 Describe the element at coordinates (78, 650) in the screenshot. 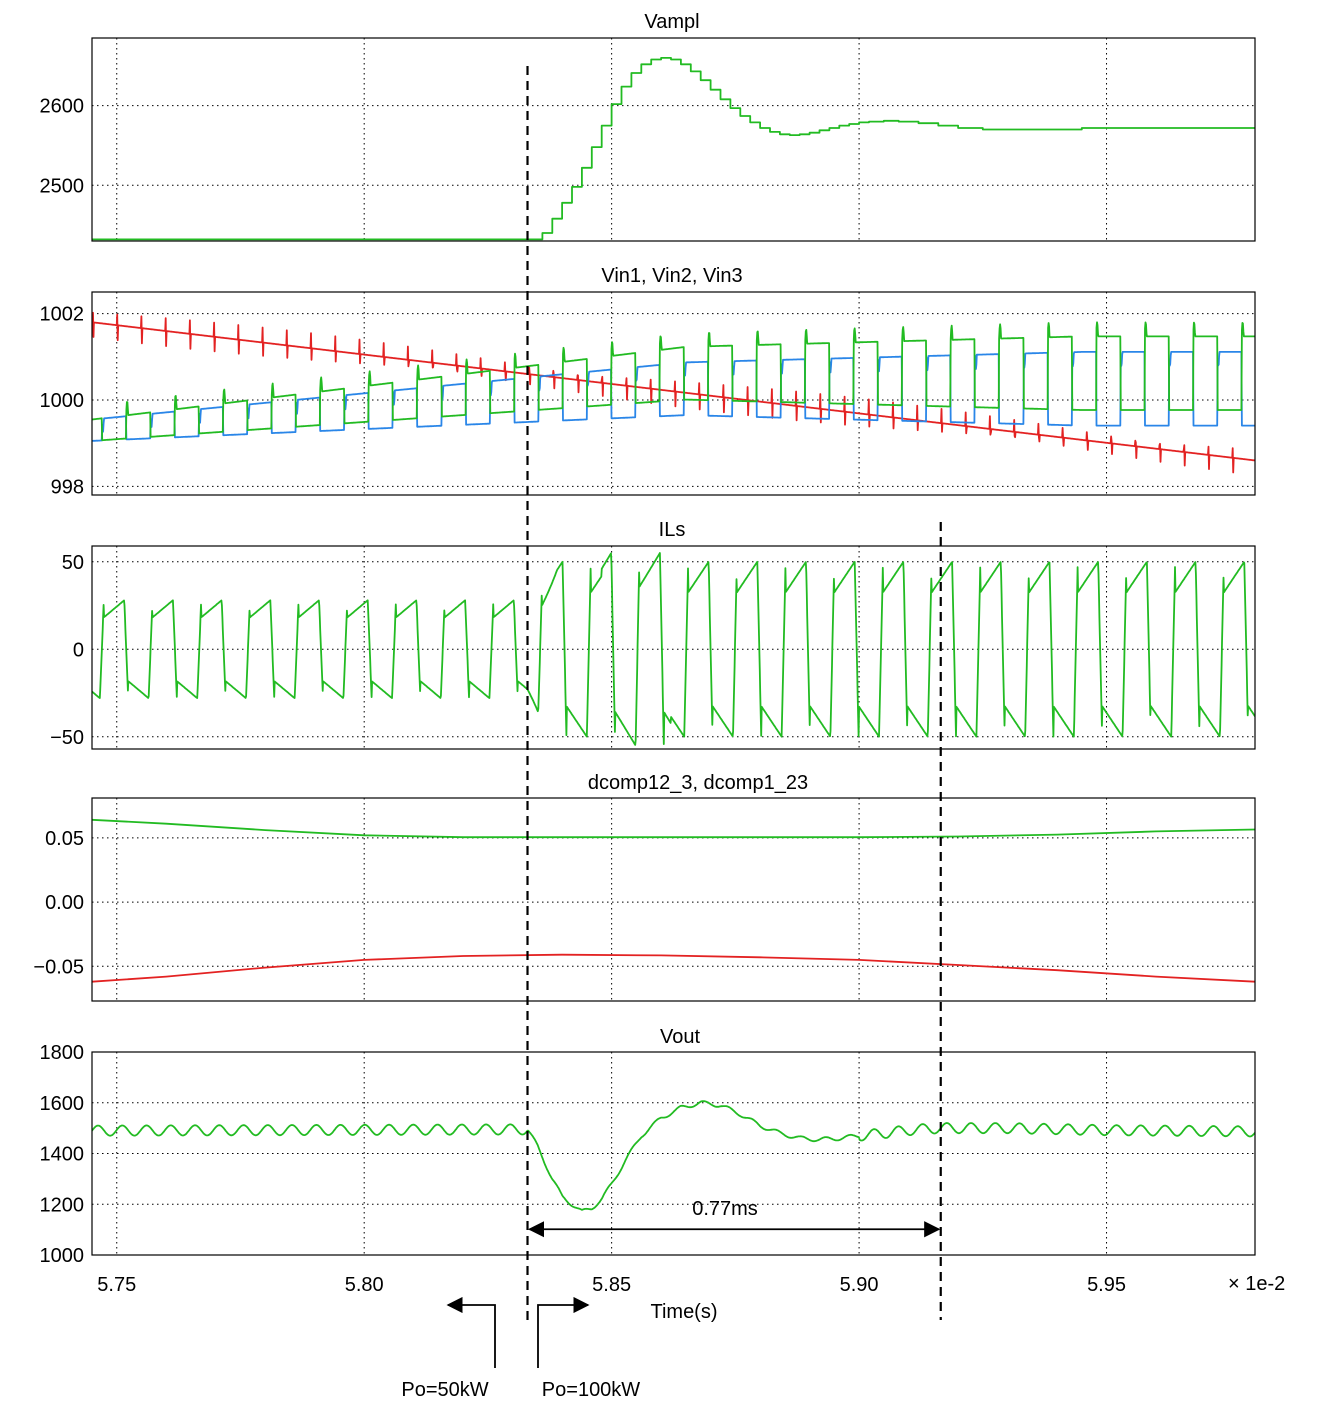

I see `y-tick-label: 0` at that location.